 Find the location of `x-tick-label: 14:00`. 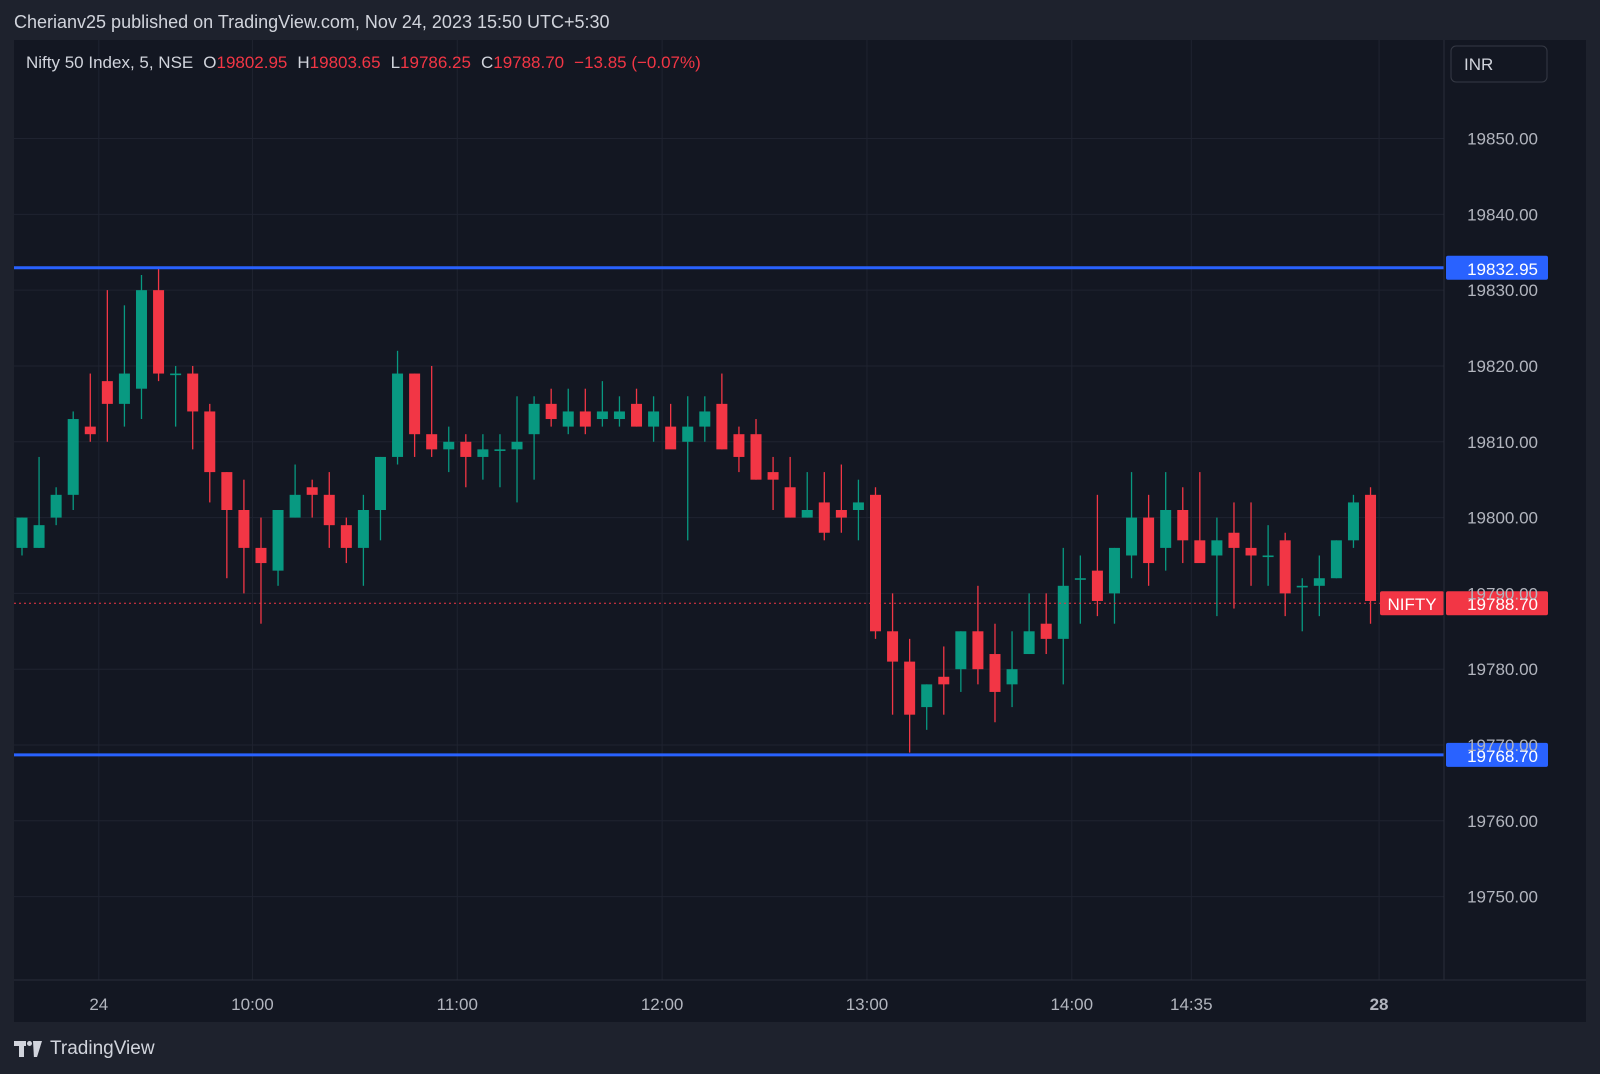

x-tick-label: 14:00 is located at coordinates (1072, 1004).